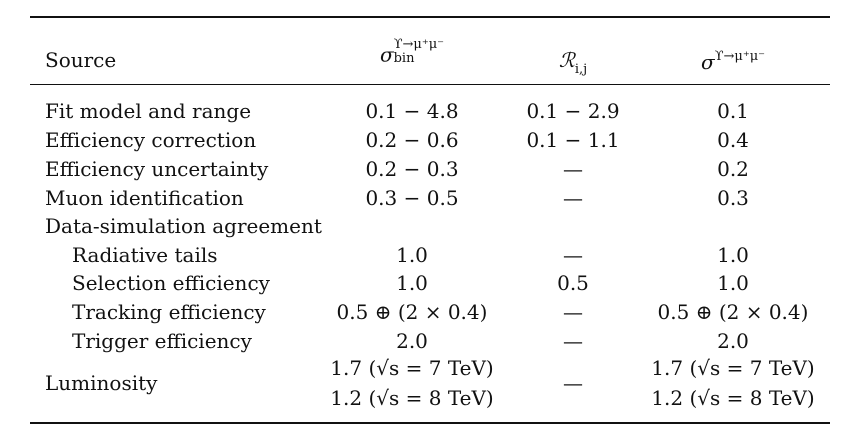  I want to click on bottom-rule, so click(430, 423).